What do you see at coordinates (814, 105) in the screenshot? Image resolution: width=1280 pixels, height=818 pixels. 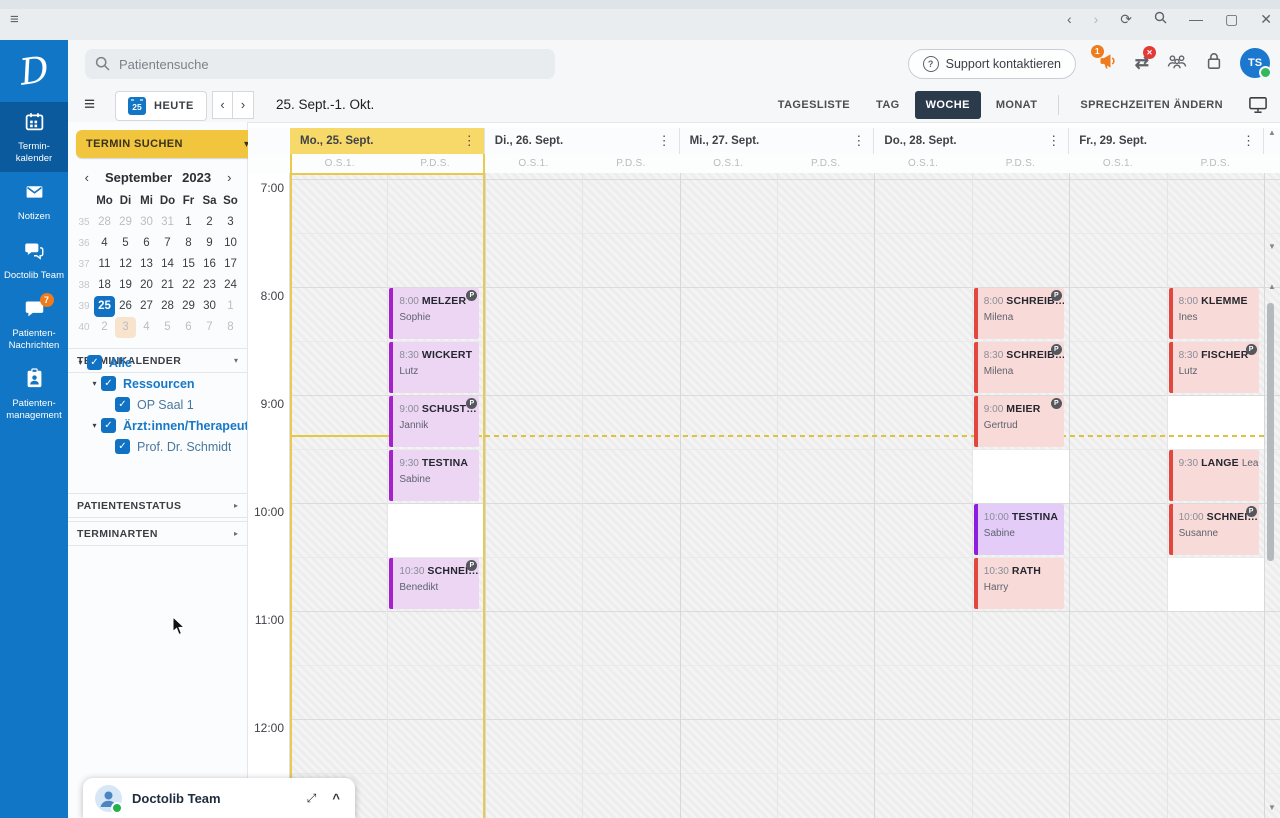 I see `view-tab-tagesliste: TAGESLISTE` at bounding box center [814, 105].